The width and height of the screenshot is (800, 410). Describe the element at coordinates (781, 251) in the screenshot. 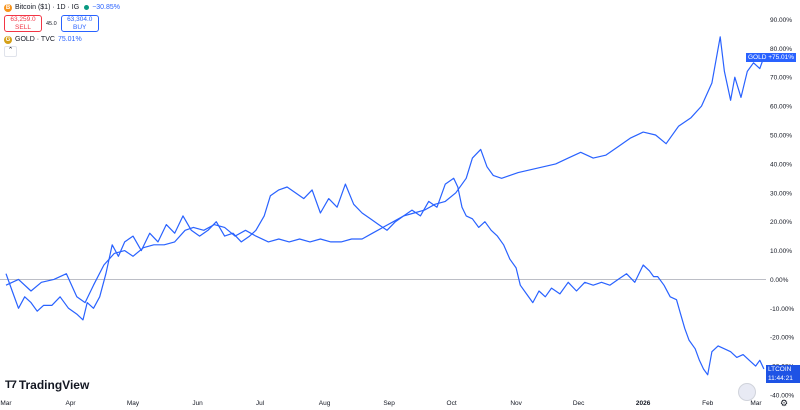

I see `y-tick-label: 10.00%` at that location.